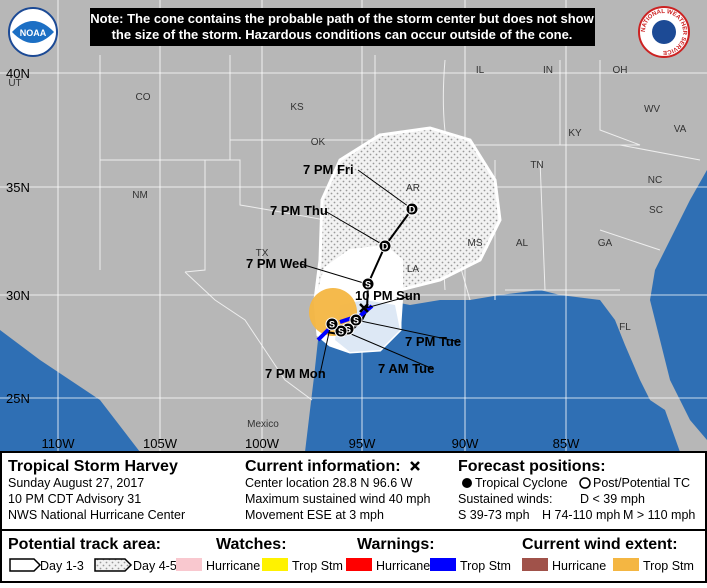 The width and height of the screenshot is (707, 588). Describe the element at coordinates (314, 515) in the screenshot. I see `current-line: Movement ESE at 3 mph` at that location.